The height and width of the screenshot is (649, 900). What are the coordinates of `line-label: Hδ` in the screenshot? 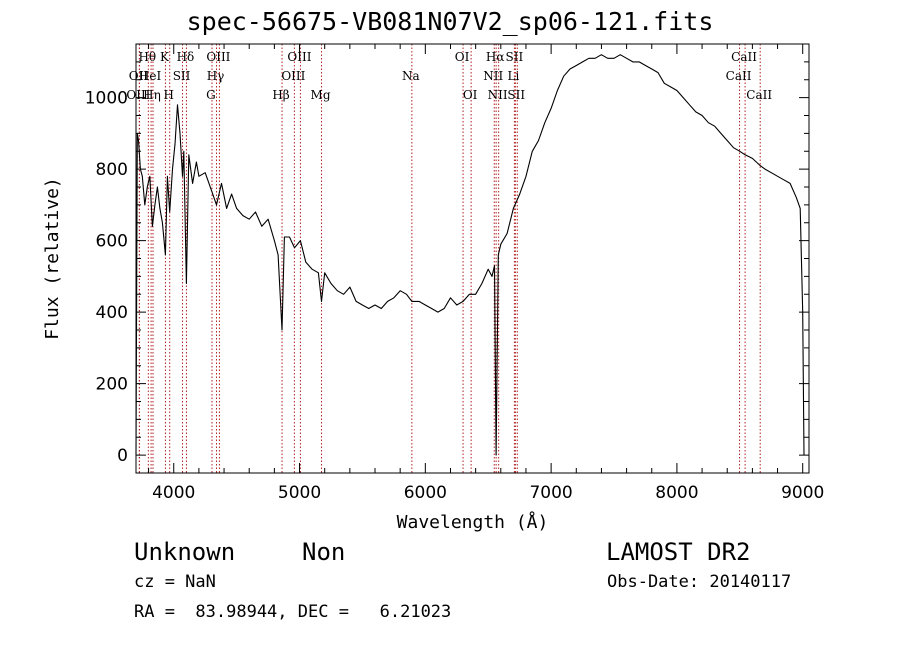 It's located at (186, 57).